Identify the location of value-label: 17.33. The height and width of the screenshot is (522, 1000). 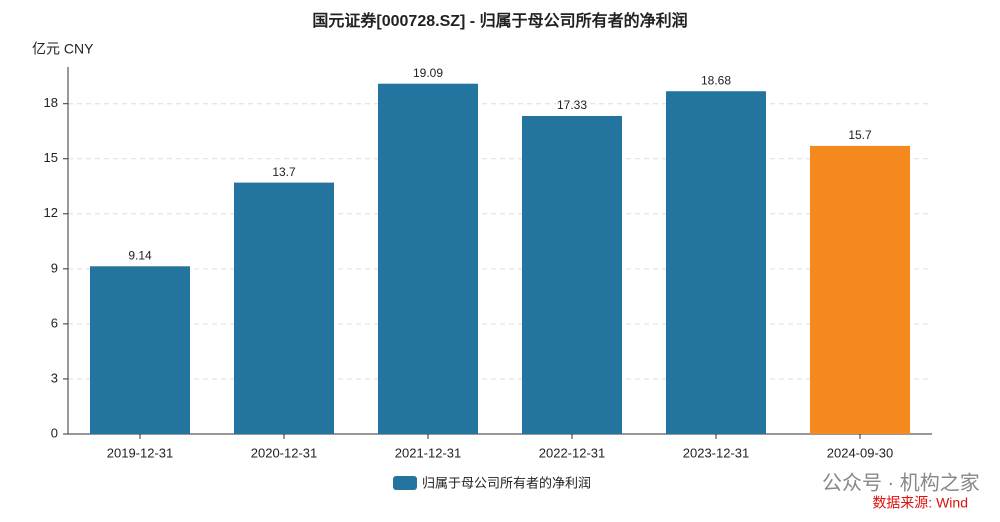
(572, 105).